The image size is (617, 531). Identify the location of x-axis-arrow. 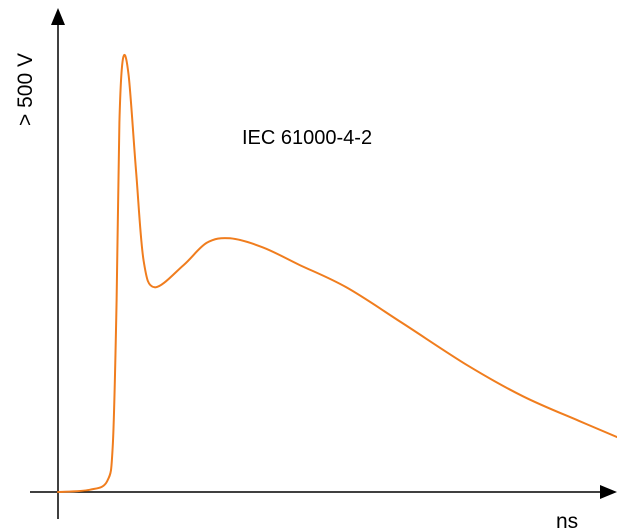
(608, 492).